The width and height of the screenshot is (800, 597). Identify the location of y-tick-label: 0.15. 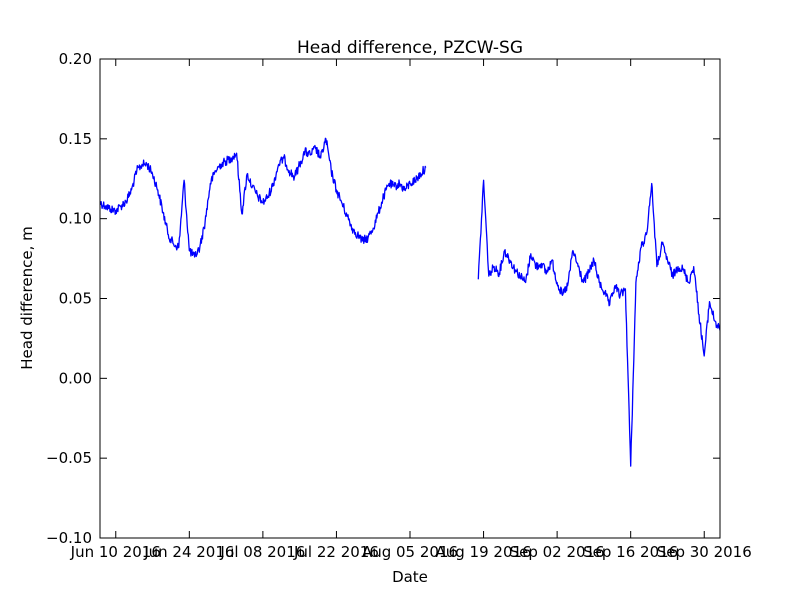
(75, 139).